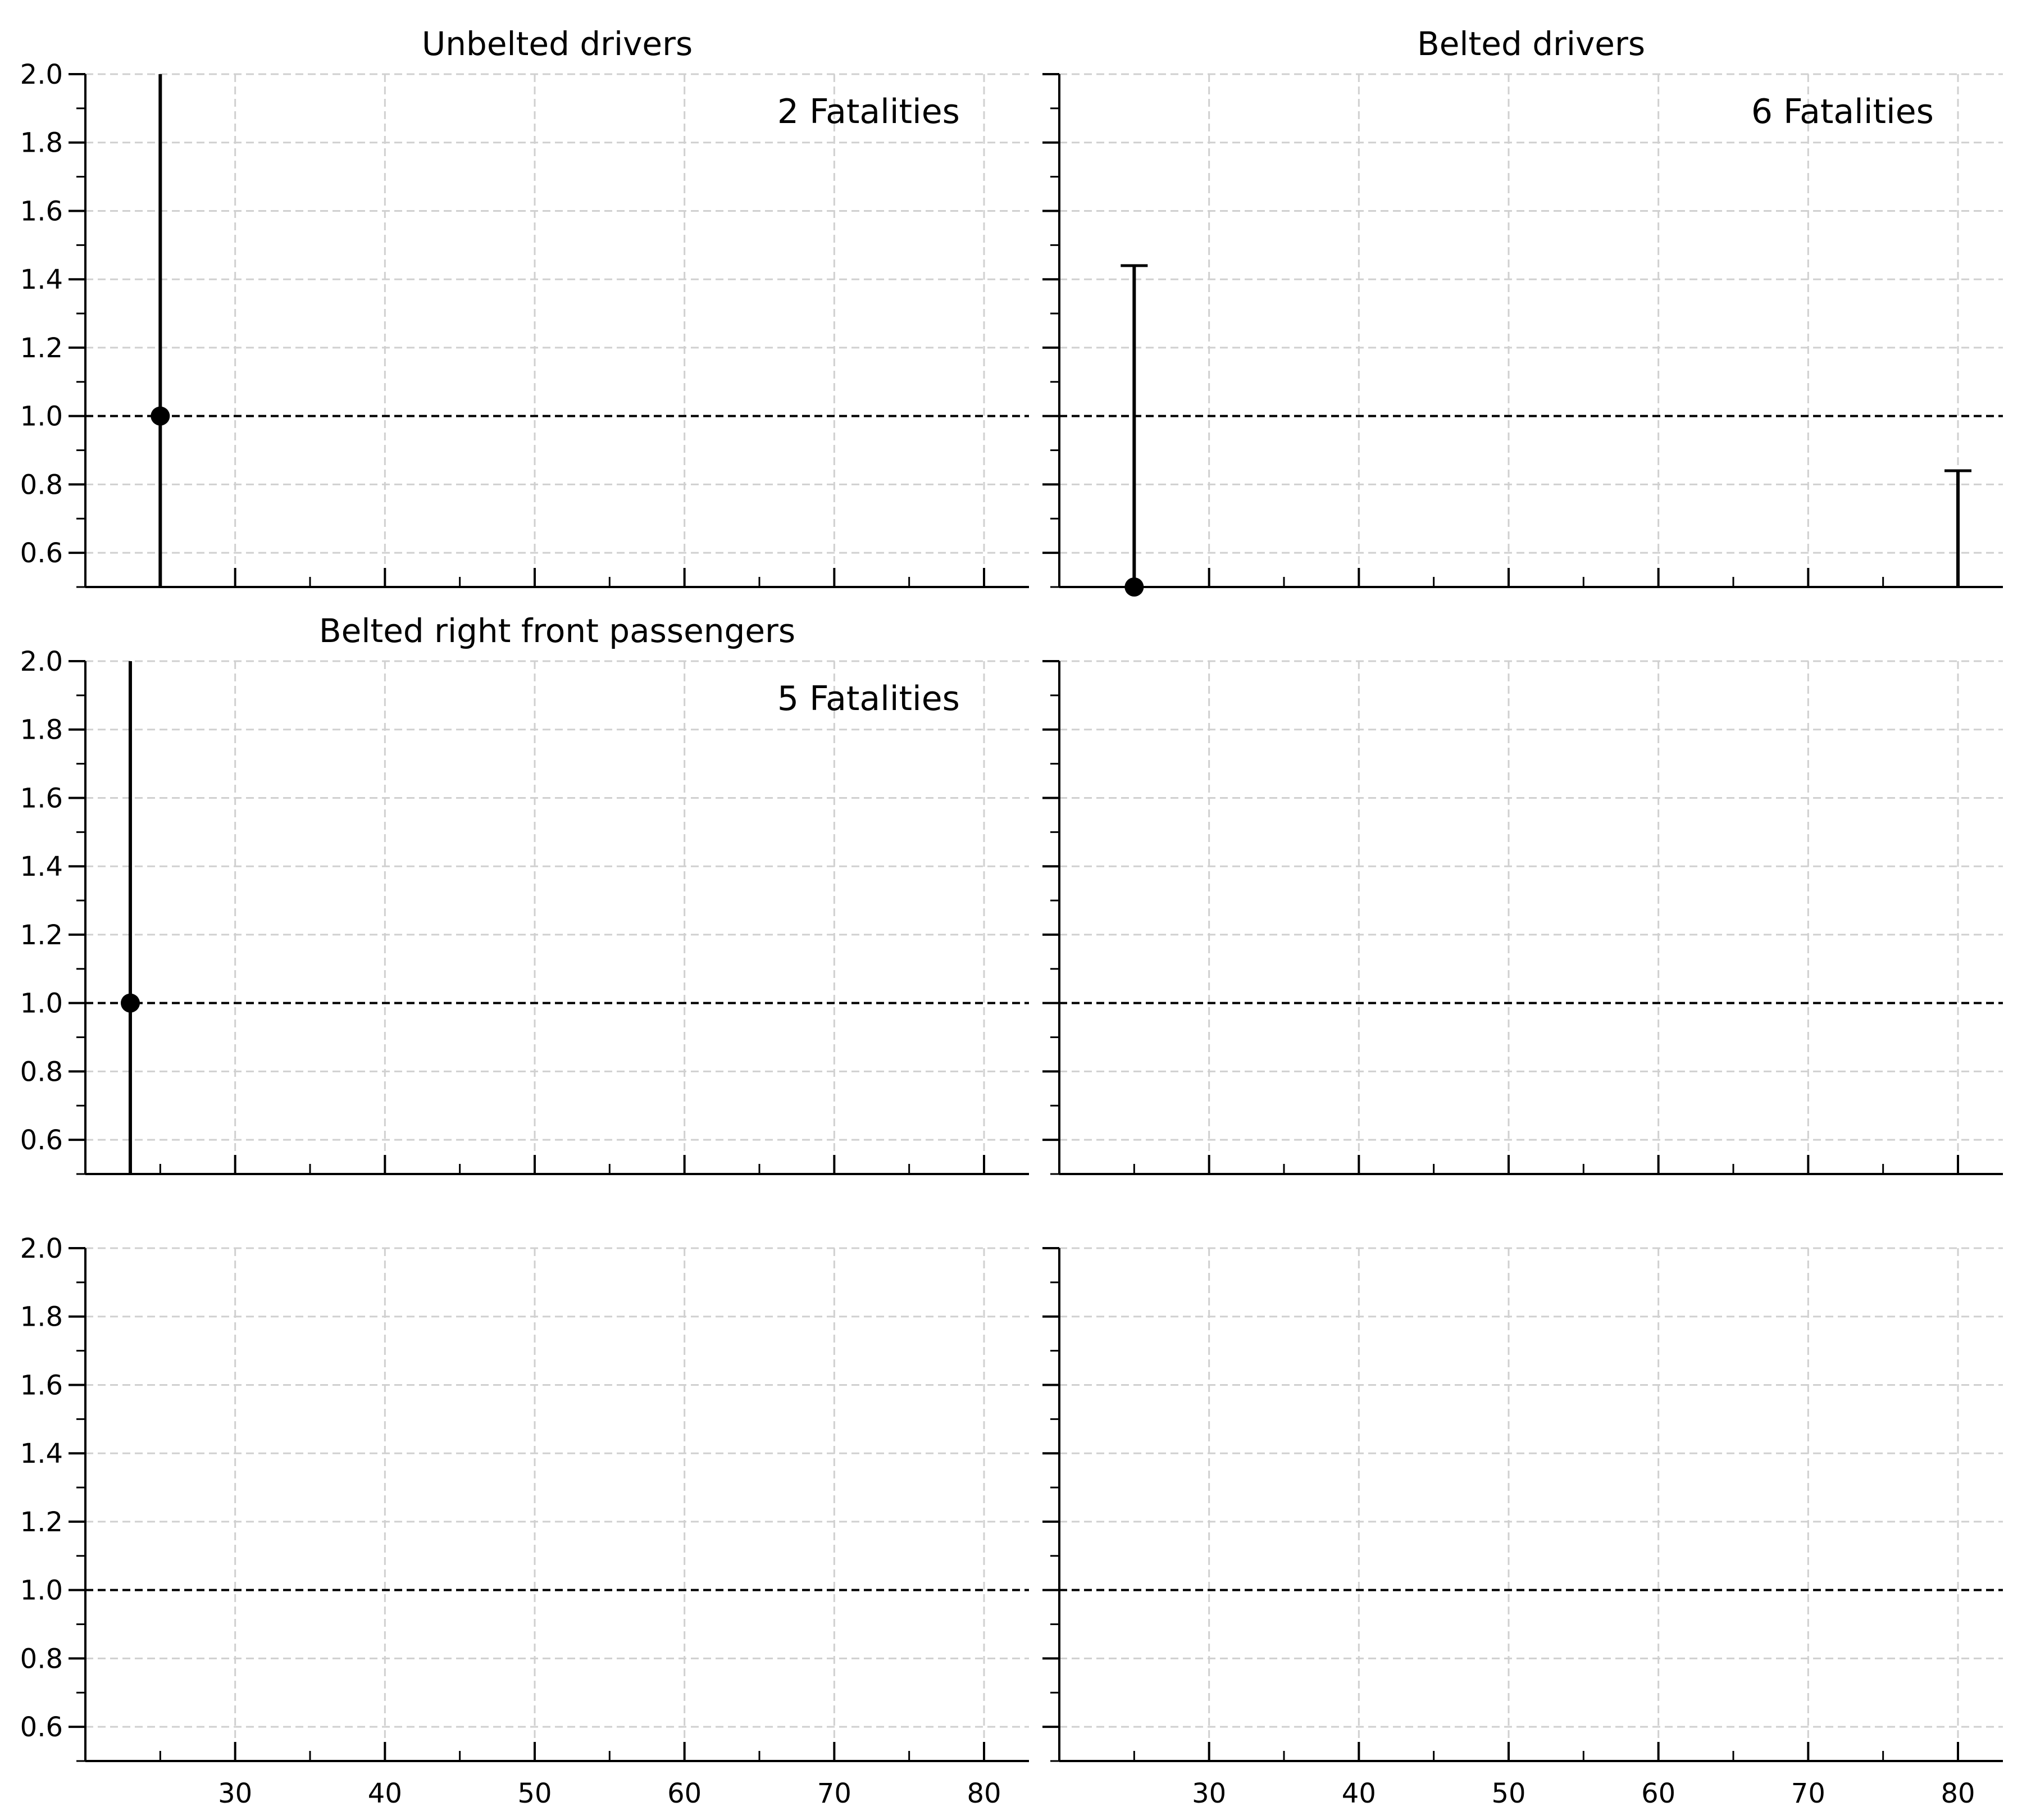  I want to click on panel-title: Unbelted drivers, so click(557, 44).